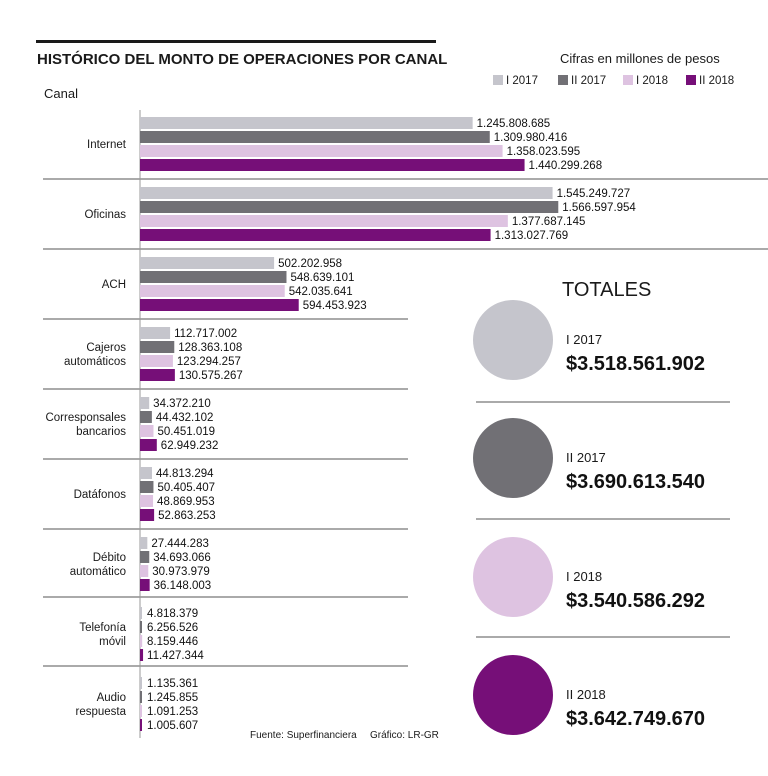 This screenshot has height=776, width=768. What do you see at coordinates (606, 290) in the screenshot?
I see `totals-title: TOTALES` at bounding box center [606, 290].